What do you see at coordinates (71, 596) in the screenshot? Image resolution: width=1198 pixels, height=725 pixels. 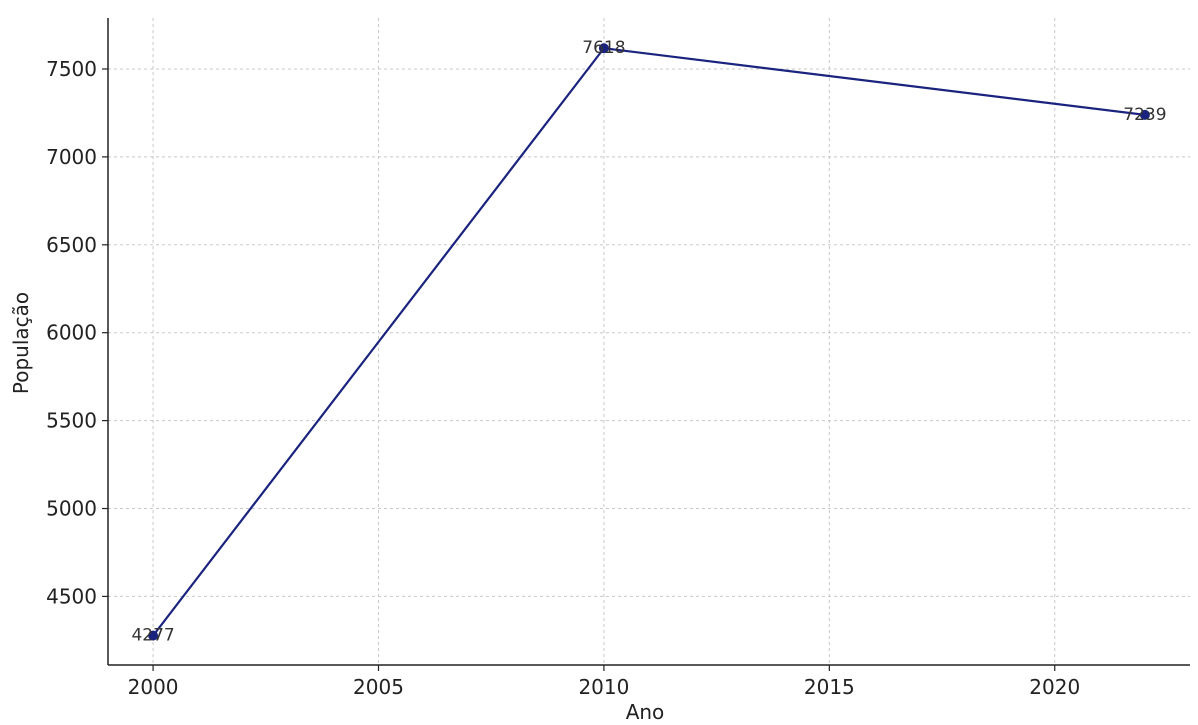 I see `y-tick-label: 4500` at bounding box center [71, 596].